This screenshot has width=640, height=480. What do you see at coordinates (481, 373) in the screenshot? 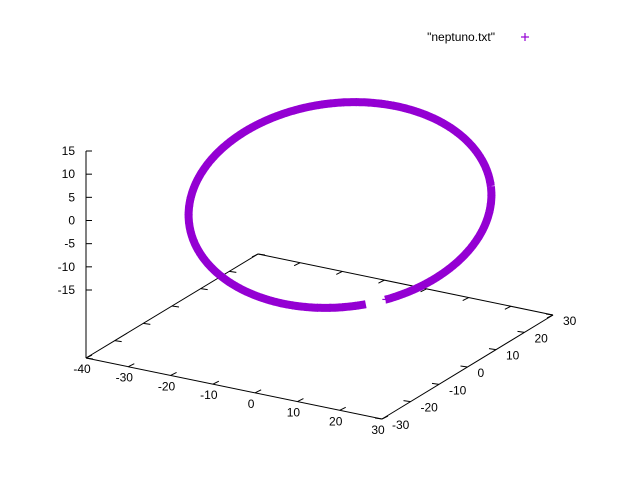
I see `y-tick-label: 0` at bounding box center [481, 373].